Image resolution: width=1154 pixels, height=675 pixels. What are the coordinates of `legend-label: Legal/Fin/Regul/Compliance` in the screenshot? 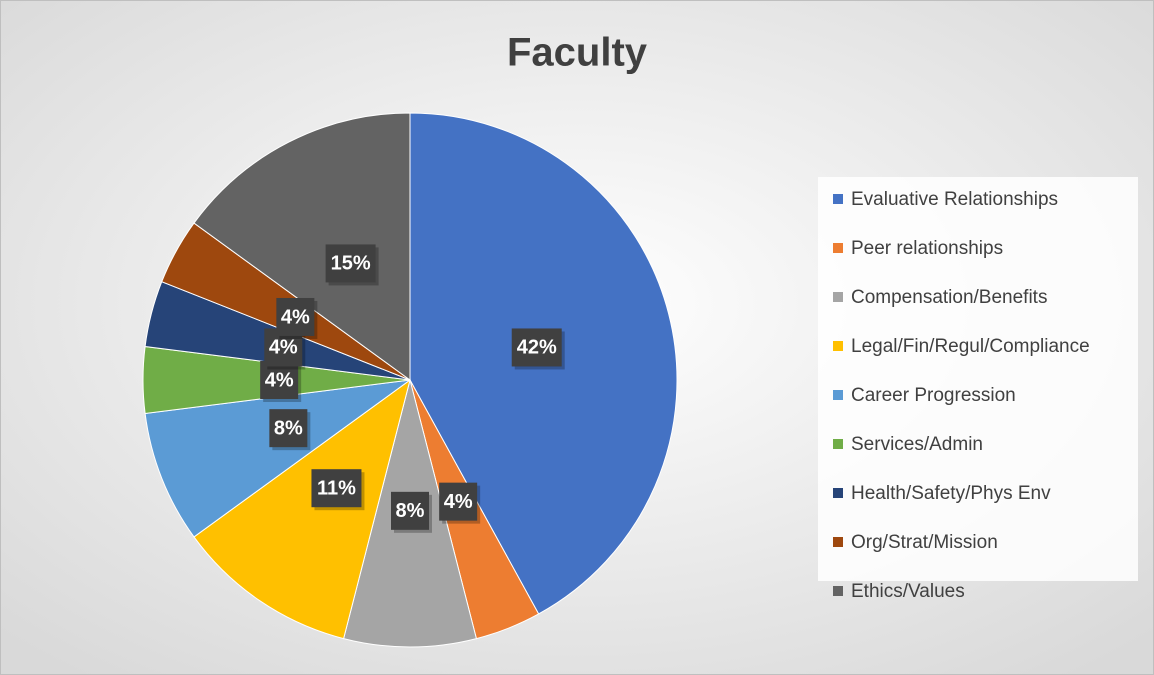 It's located at (970, 346).